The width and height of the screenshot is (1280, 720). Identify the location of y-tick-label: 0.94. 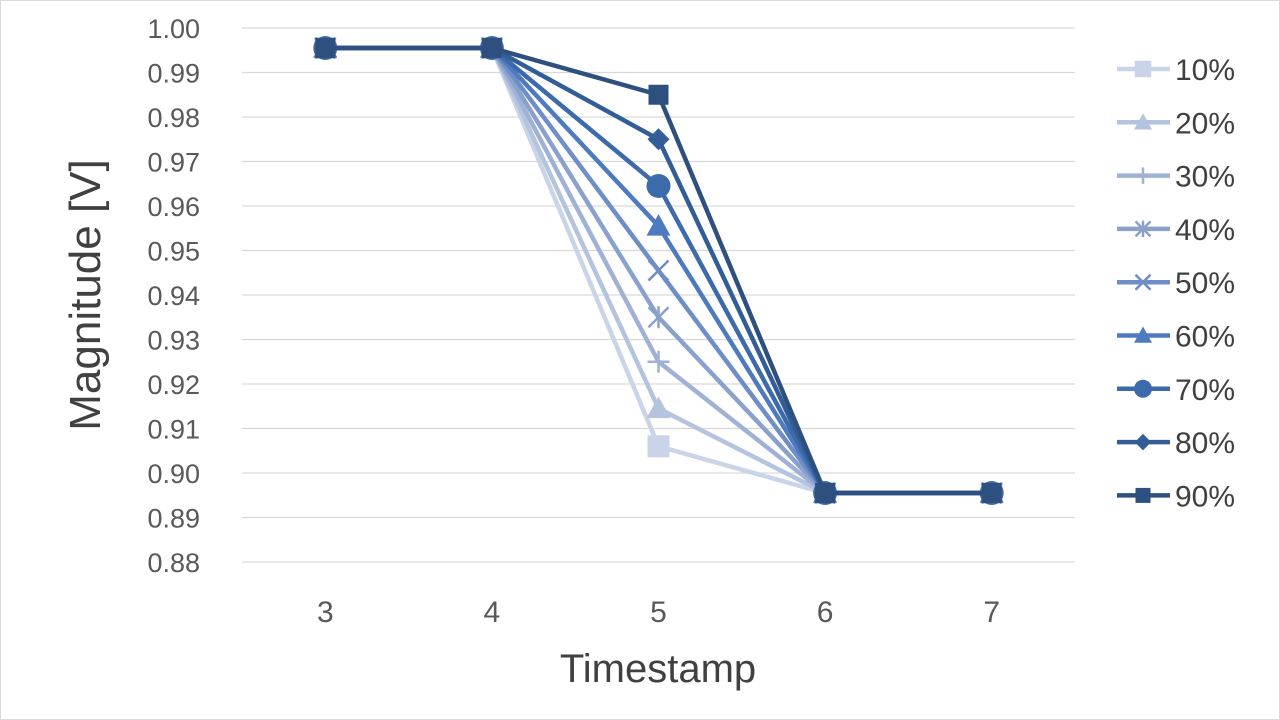
(173, 296).